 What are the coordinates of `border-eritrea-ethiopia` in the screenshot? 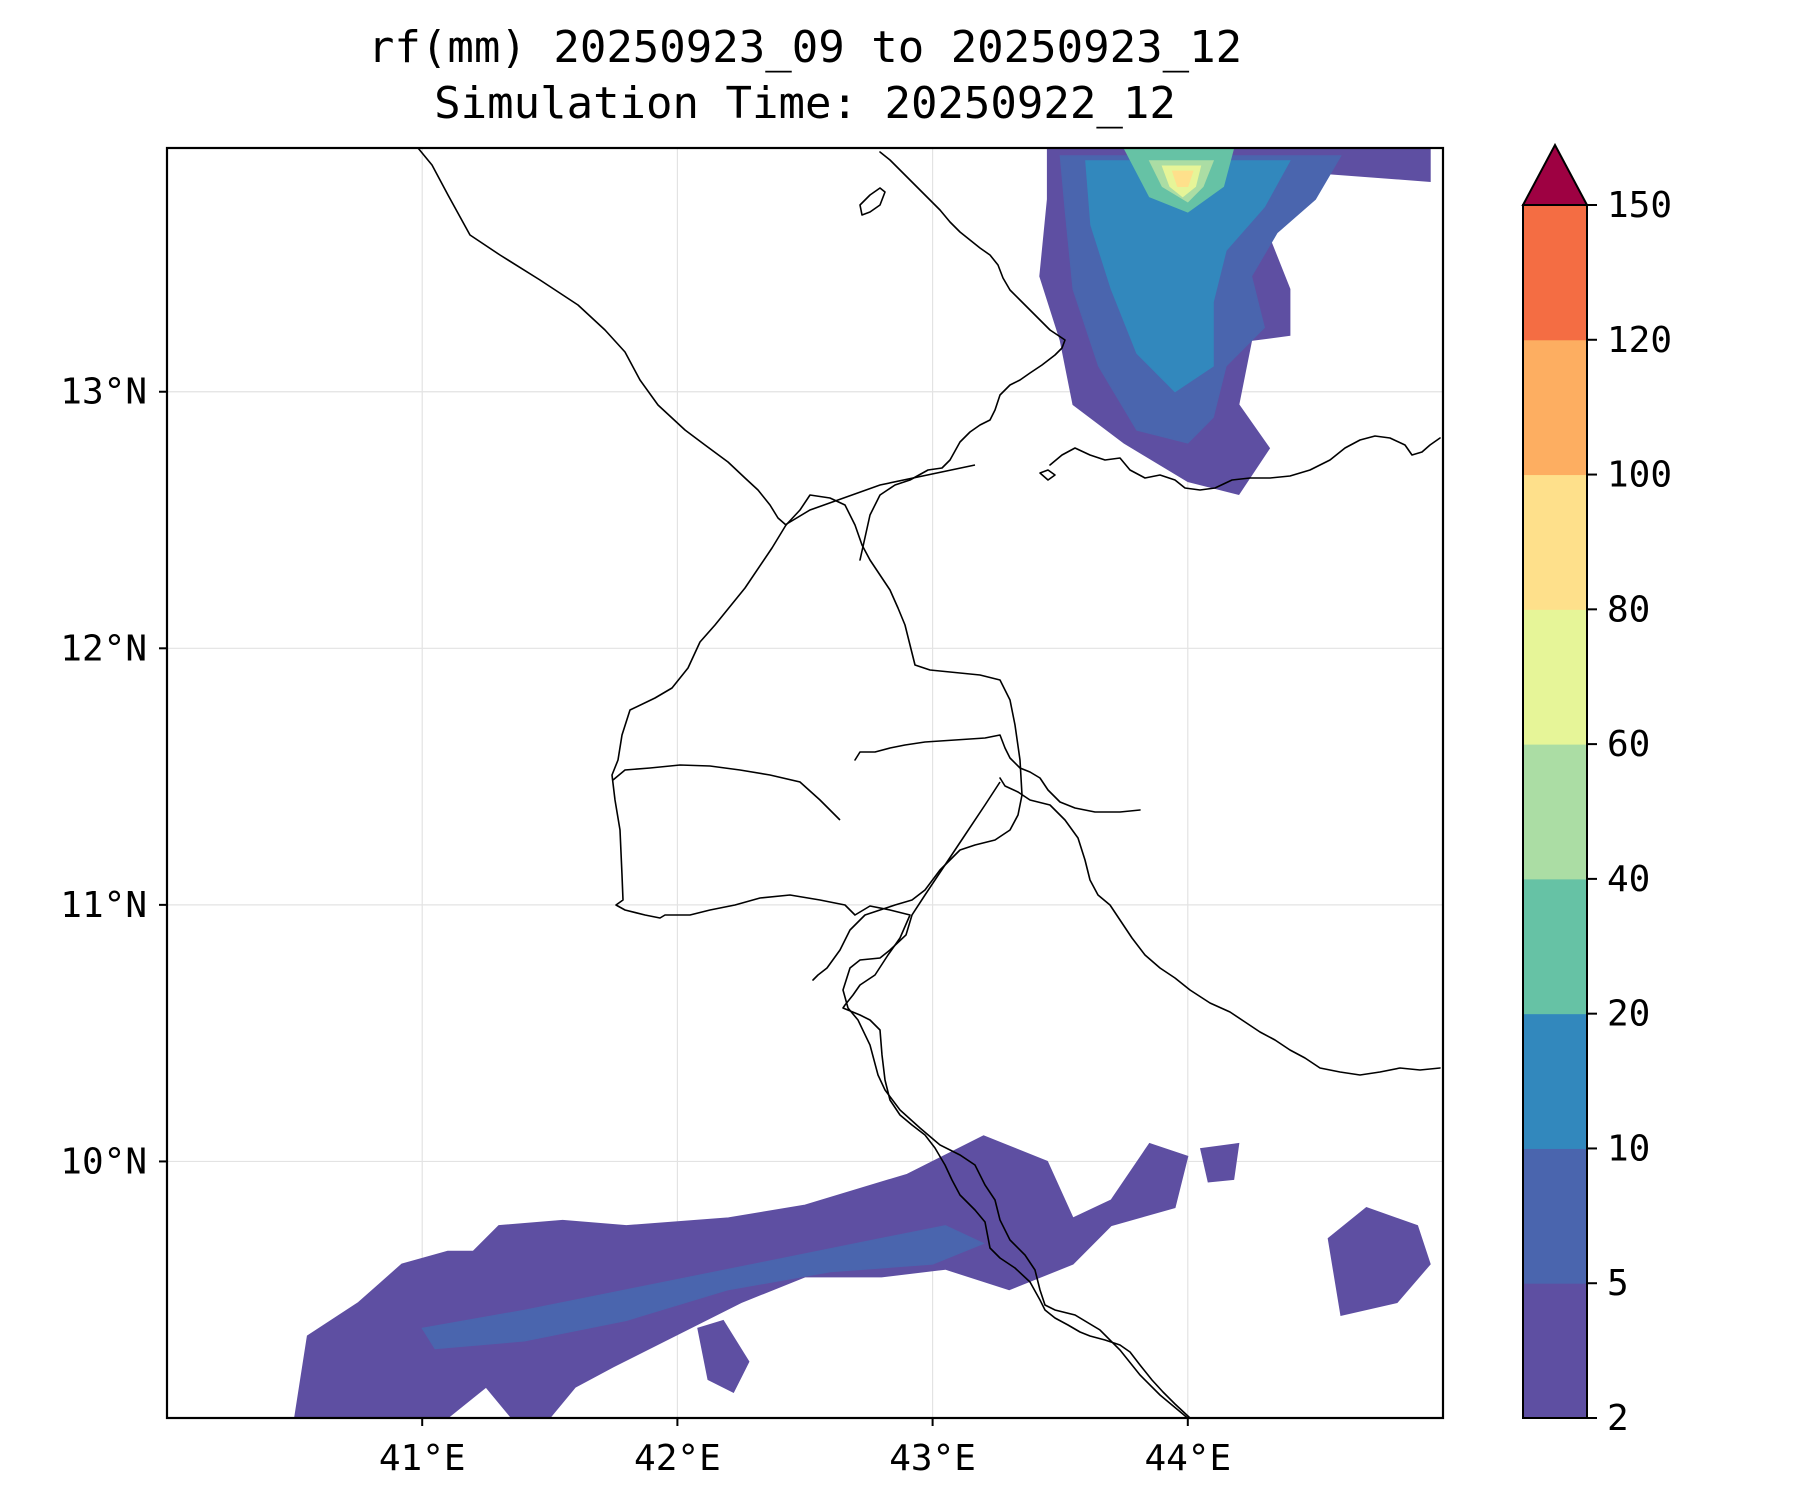 It's located at (880, 495).